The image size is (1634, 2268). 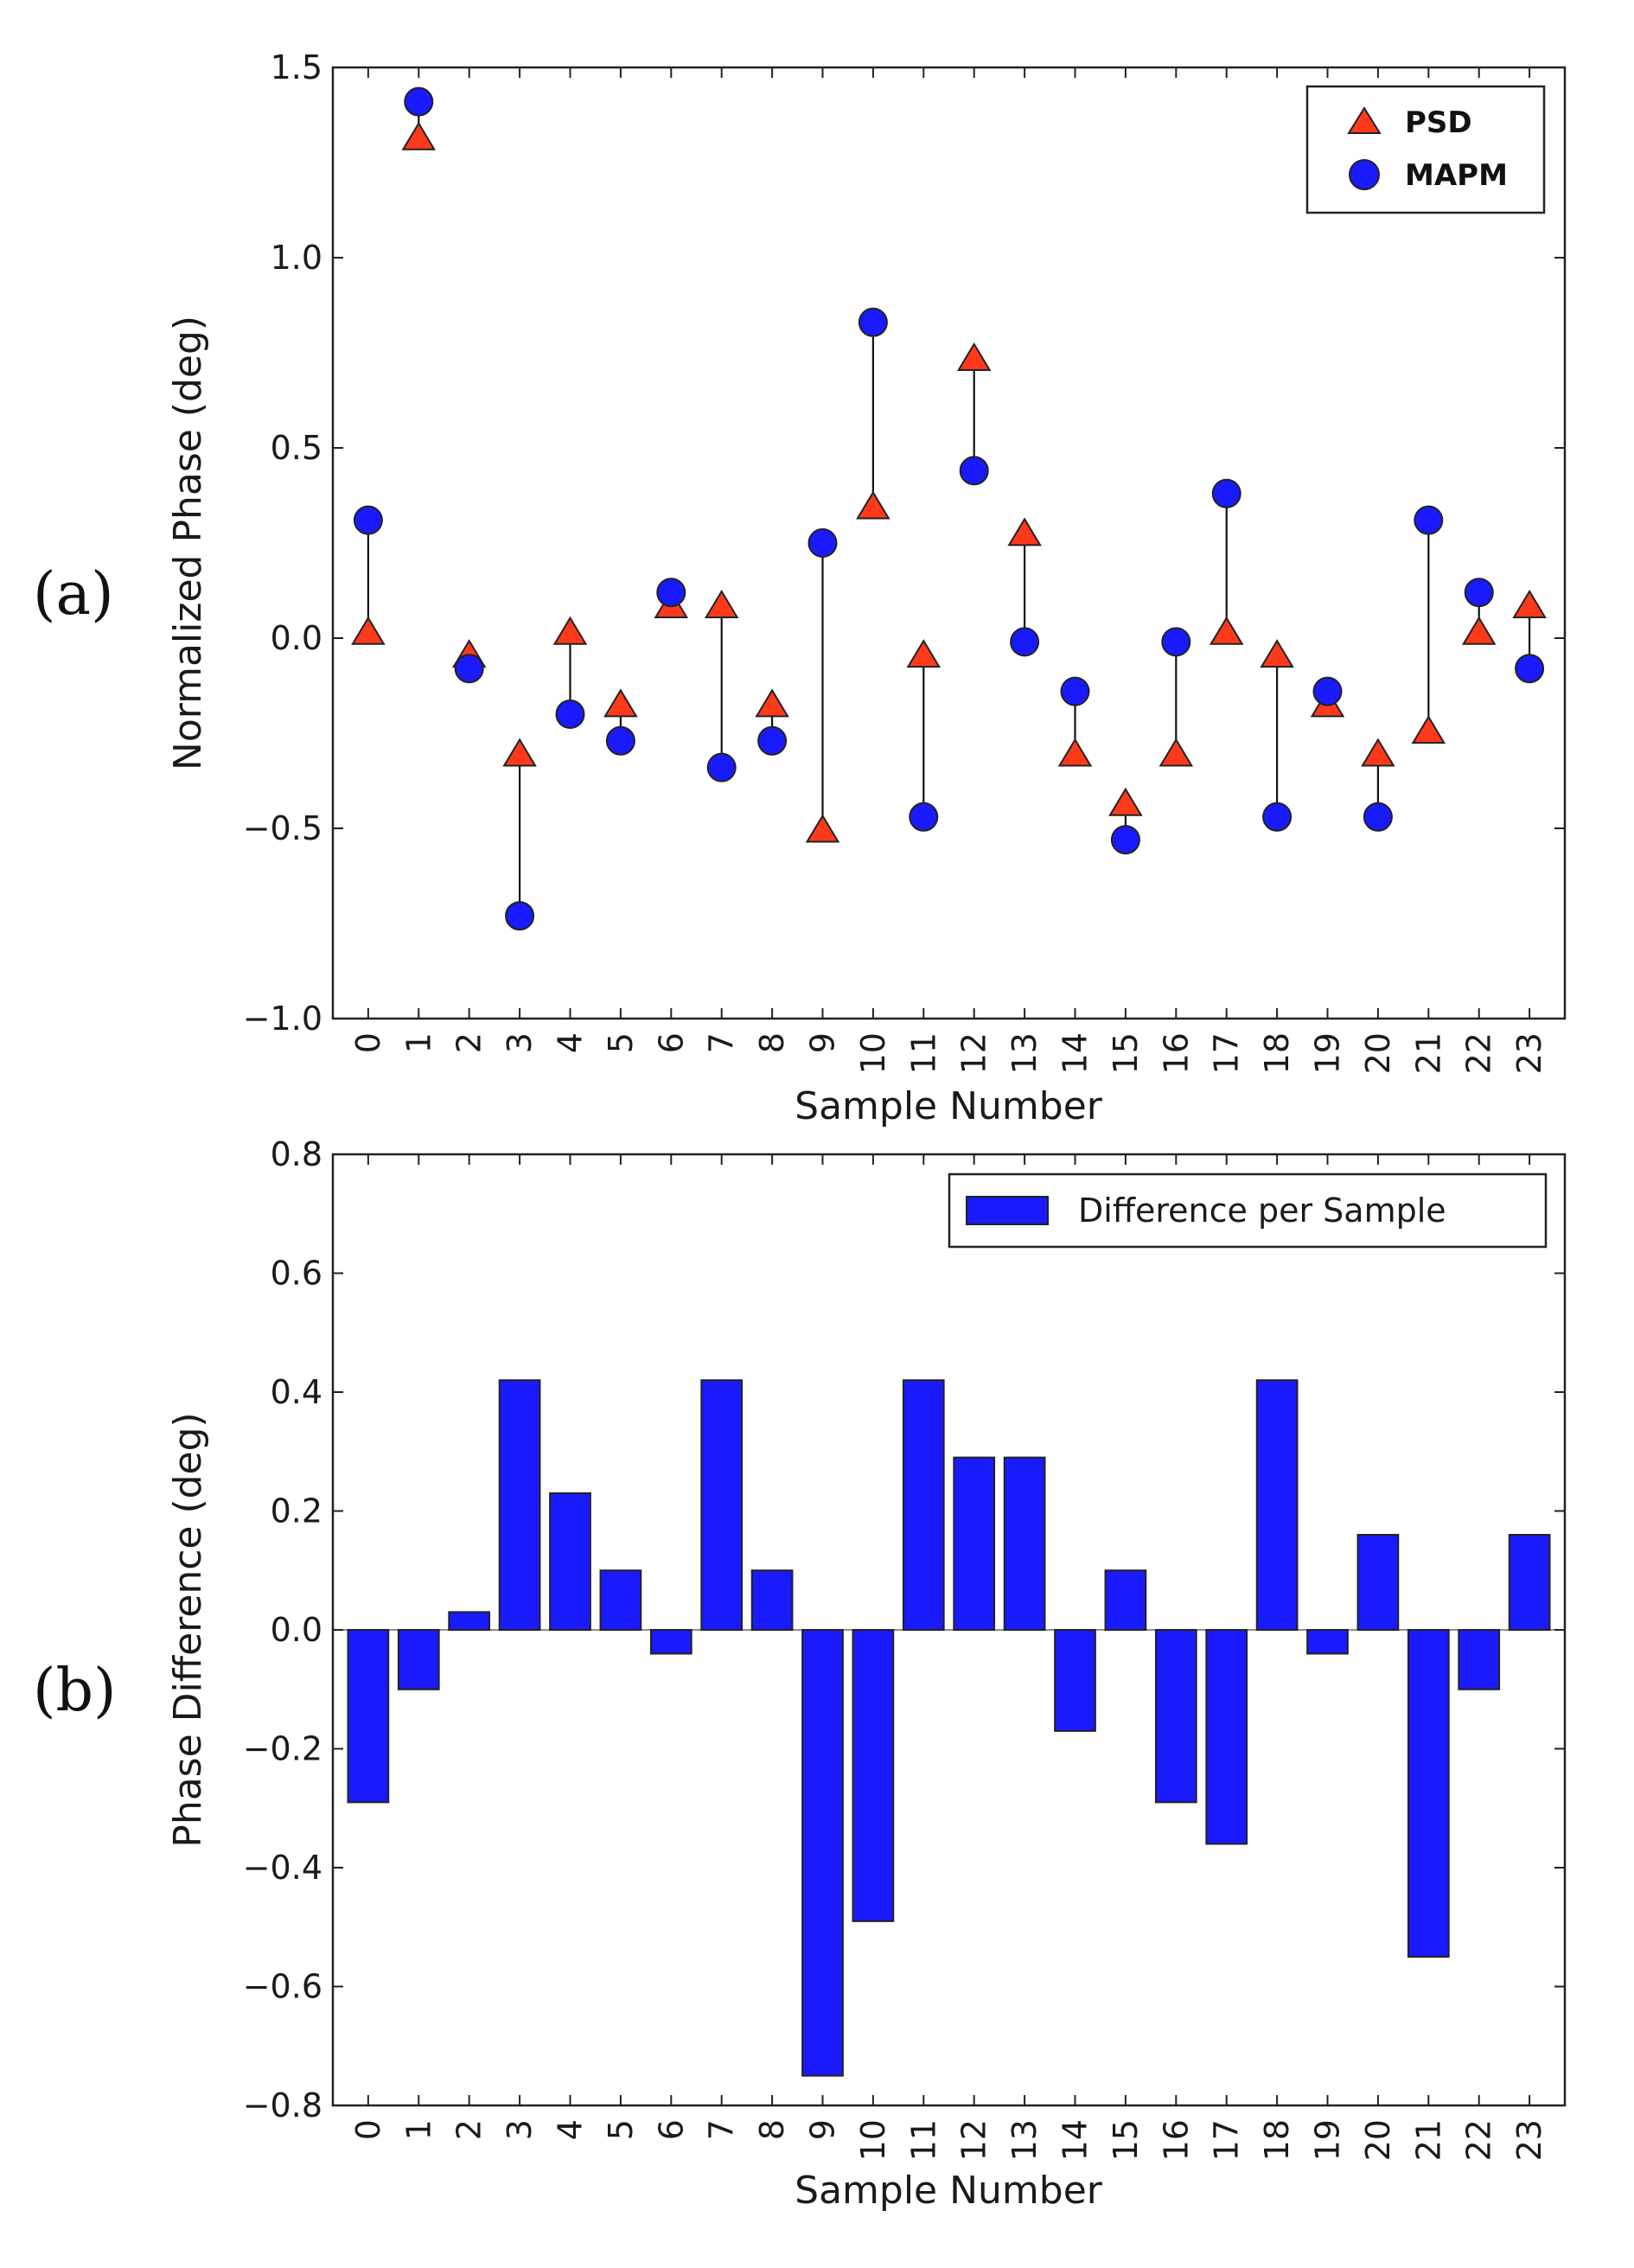 What do you see at coordinates (621, 2129) in the screenshot?
I see `panel-b-xtick-label: 5` at bounding box center [621, 2129].